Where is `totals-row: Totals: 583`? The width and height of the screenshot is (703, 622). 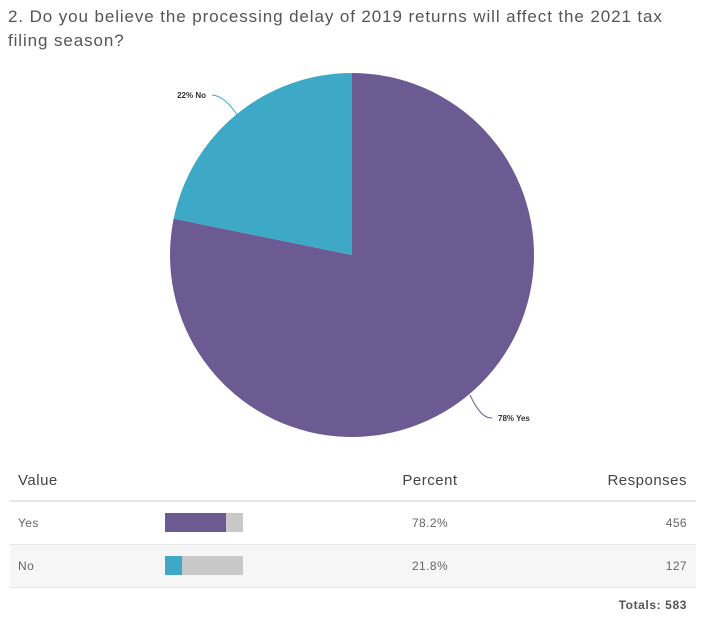 totals-row: Totals: 583 is located at coordinates (353, 605).